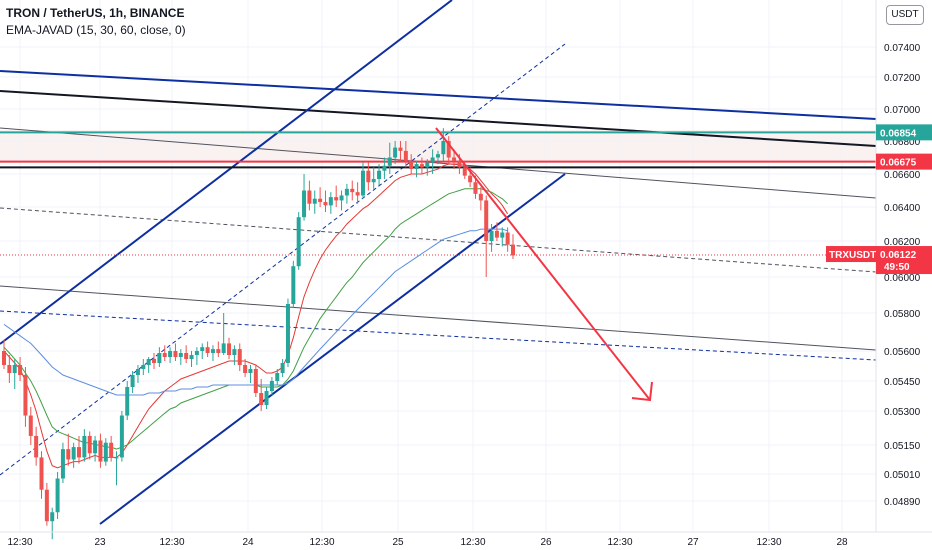 The height and width of the screenshot is (550, 932). Describe the element at coordinates (897, 267) in the screenshot. I see `countdown: 49:50` at that location.